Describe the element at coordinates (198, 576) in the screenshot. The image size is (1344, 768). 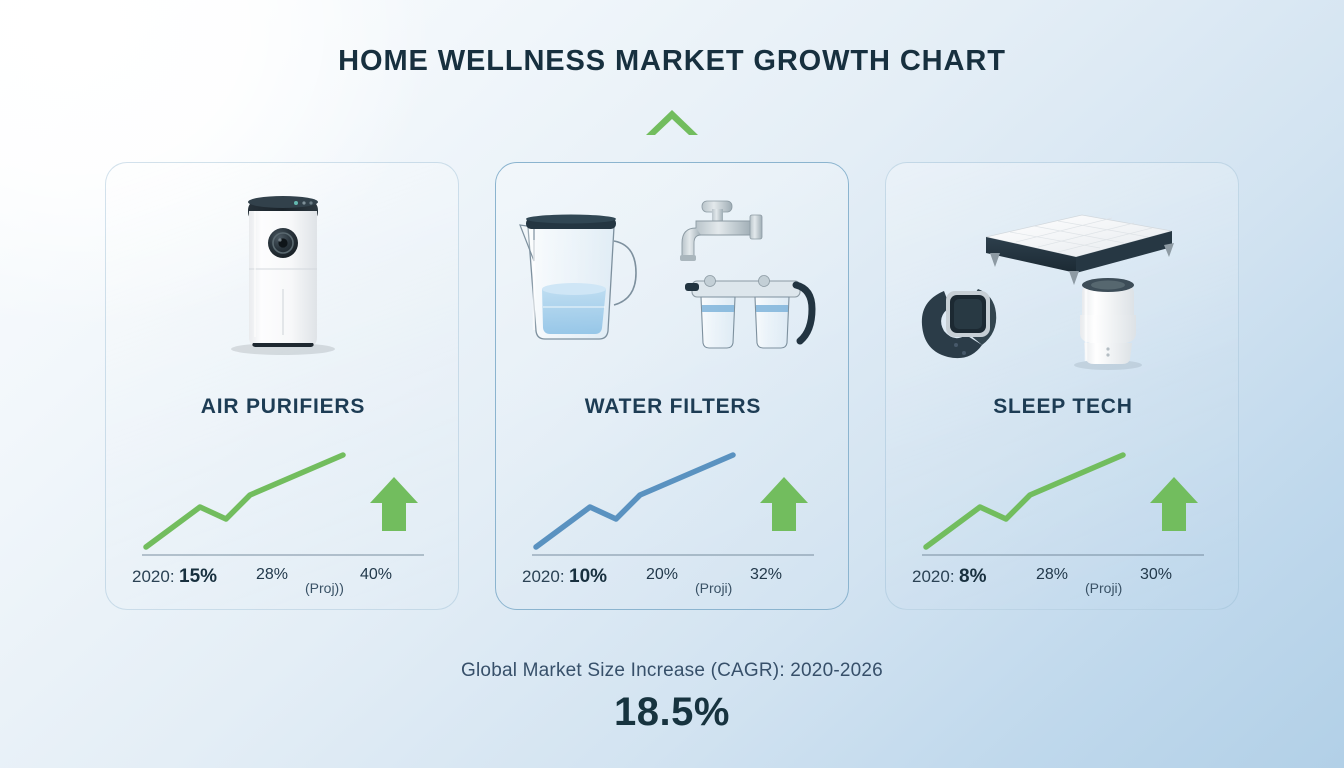
I see `stat-start-value: 15%` at that location.